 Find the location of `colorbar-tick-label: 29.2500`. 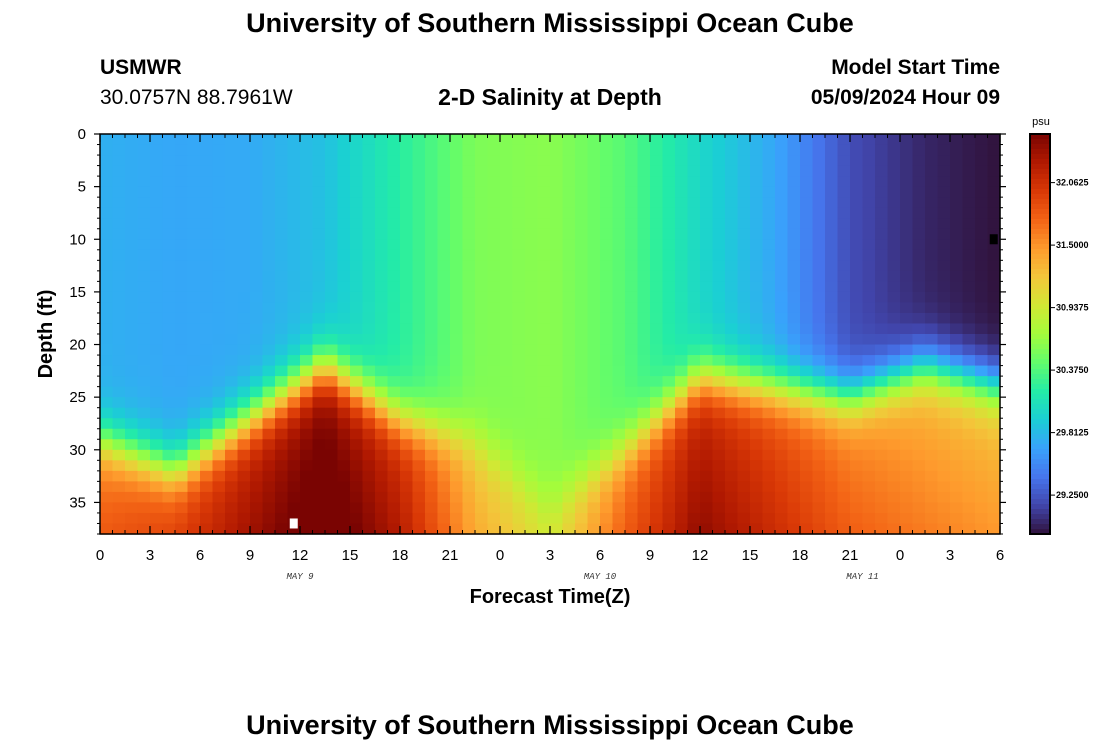

colorbar-tick-label: 29.2500 is located at coordinates (1072, 495).